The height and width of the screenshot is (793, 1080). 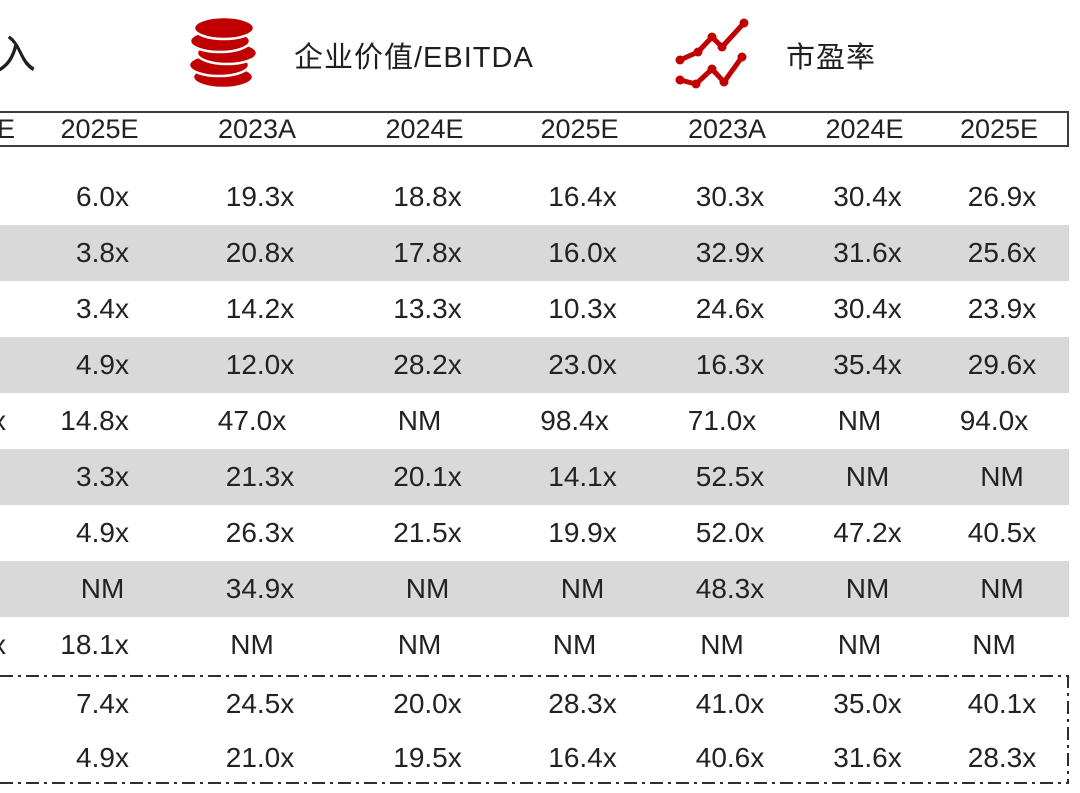 What do you see at coordinates (1002, 252) in the screenshot?
I see `cell: 25.6x` at bounding box center [1002, 252].